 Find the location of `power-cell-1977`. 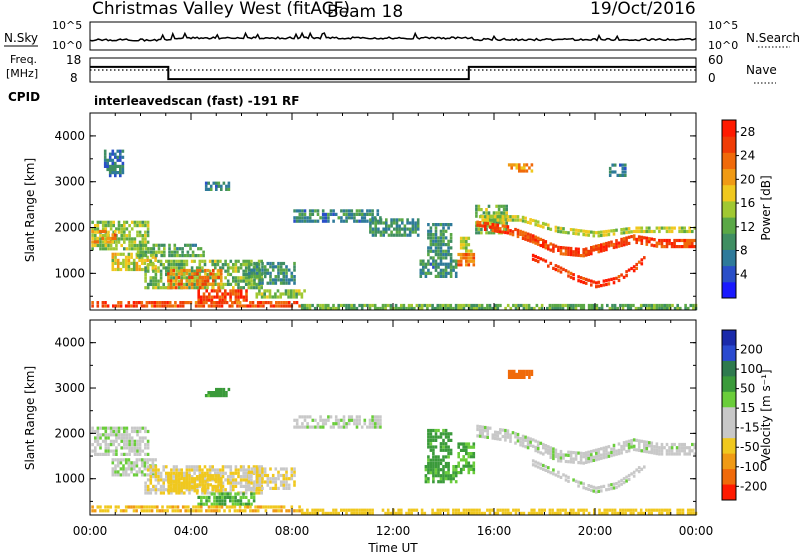

power-cell-1977 is located at coordinates (659, 244).